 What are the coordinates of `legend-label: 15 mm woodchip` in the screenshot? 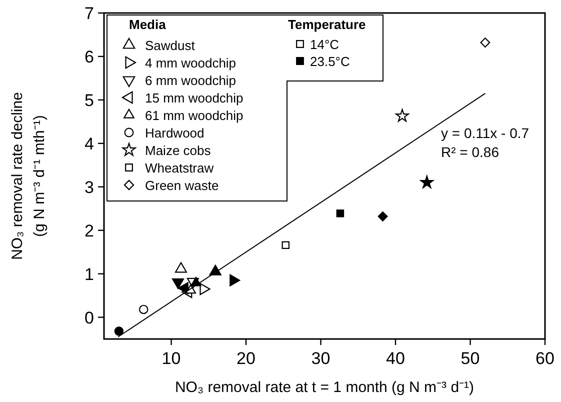 It's located at (194, 98).